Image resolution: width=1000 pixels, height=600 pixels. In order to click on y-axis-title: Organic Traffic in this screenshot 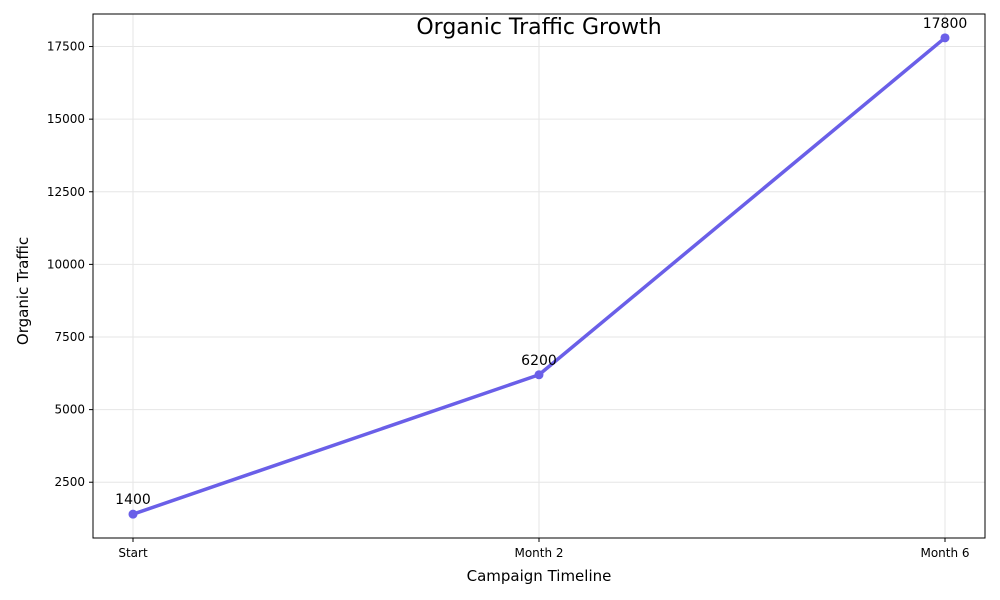, I will do `click(23, 291)`.